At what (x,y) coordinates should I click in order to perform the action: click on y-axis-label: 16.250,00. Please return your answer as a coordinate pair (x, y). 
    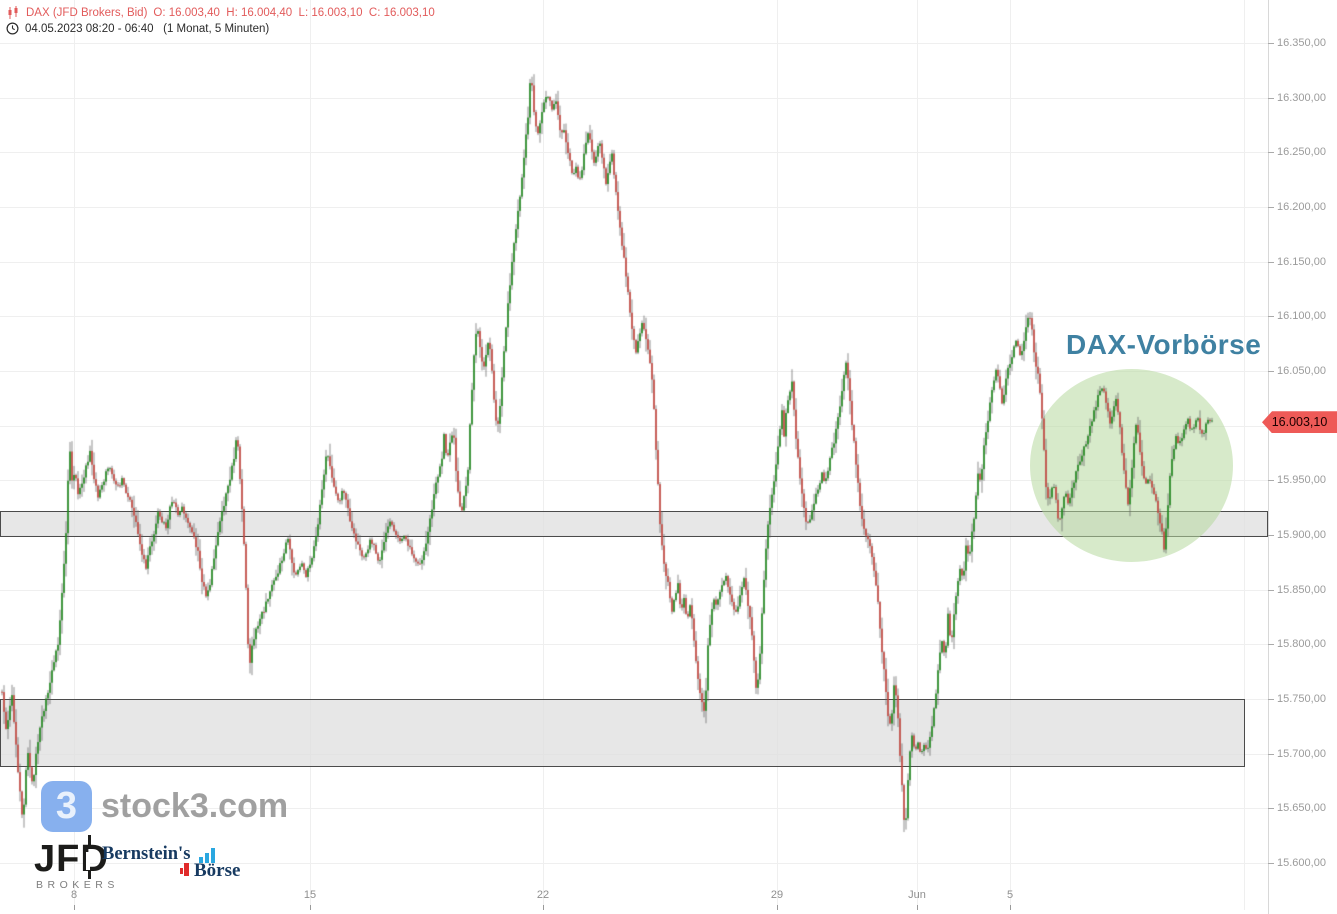
    Looking at the image, I should click on (1301, 152).